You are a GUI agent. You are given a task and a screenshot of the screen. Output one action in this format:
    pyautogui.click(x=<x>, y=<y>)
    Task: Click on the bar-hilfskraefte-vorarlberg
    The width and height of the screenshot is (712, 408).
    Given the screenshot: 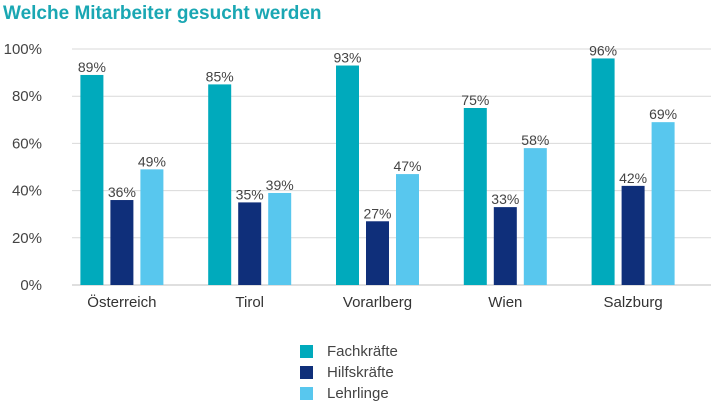 What is the action you would take?
    pyautogui.click(x=377, y=253)
    